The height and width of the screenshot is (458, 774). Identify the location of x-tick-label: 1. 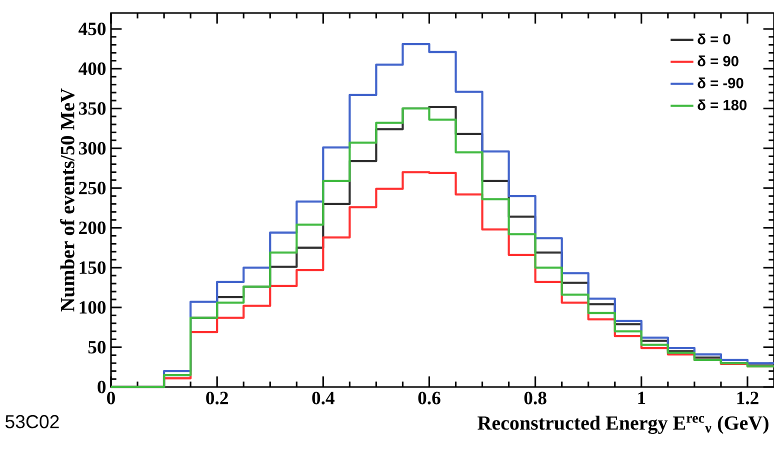
(642, 398).